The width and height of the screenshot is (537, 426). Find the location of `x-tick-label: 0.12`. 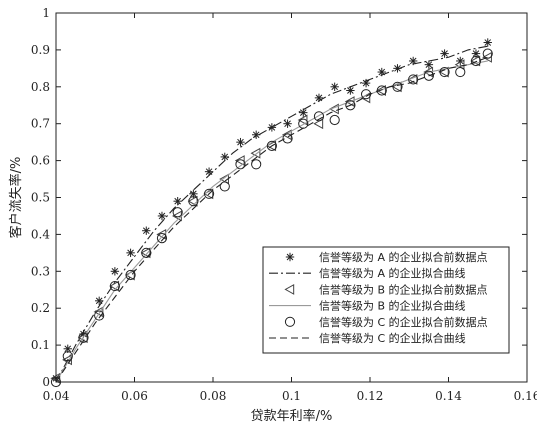

x-tick-label: 0.12 is located at coordinates (370, 396).